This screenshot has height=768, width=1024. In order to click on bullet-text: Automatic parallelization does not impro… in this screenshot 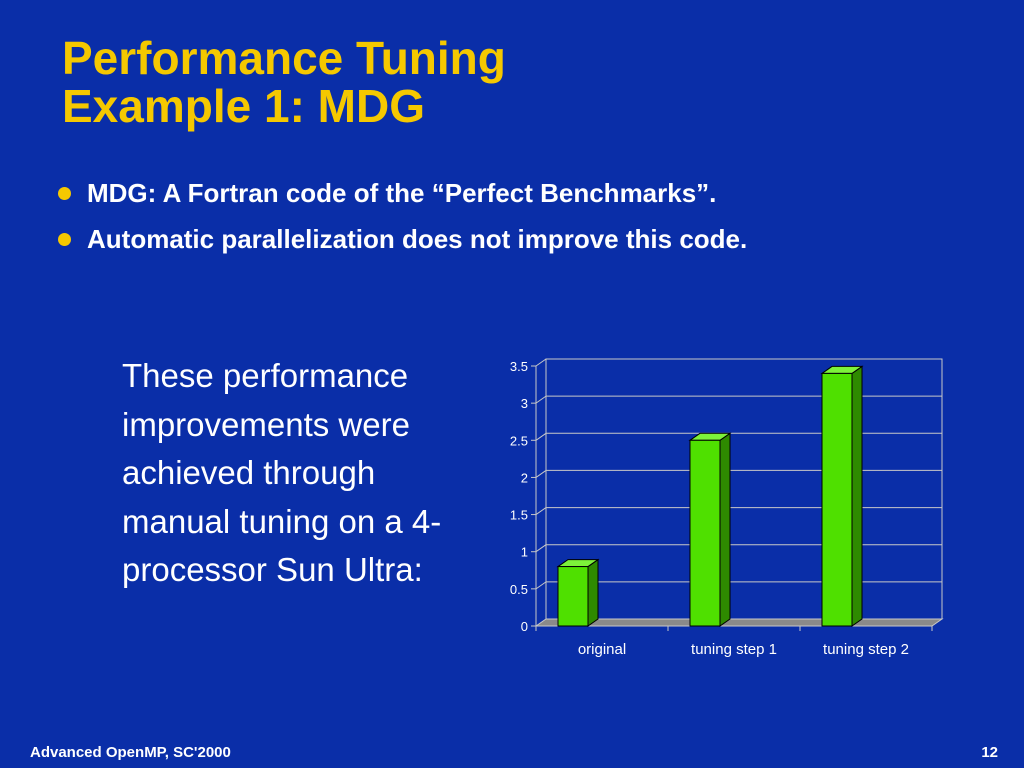, I will do `click(417, 239)`.